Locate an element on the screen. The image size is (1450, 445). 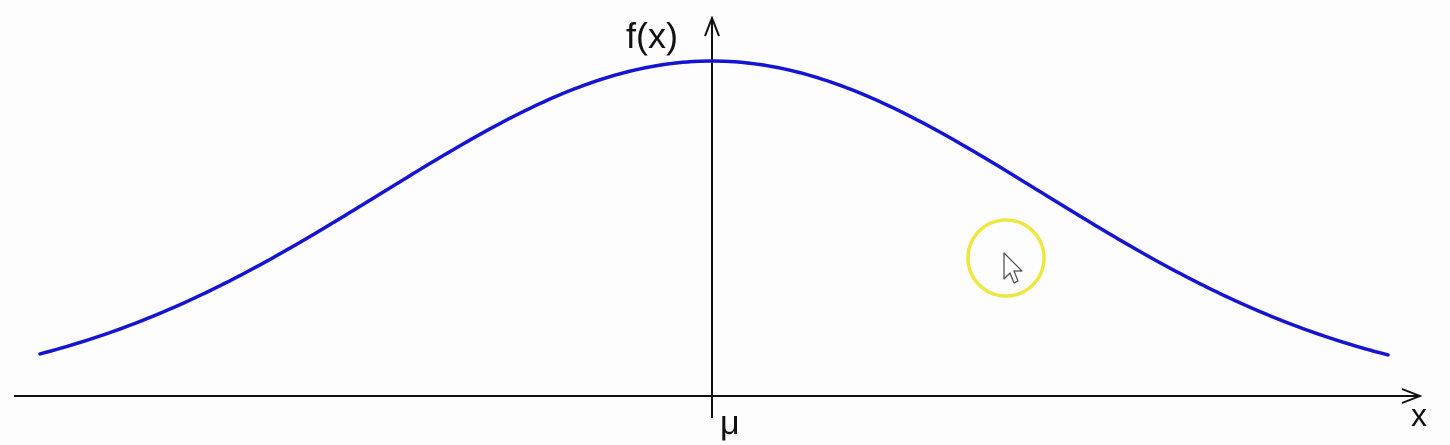
cursor-highlight-ring is located at coordinates (1006, 258).